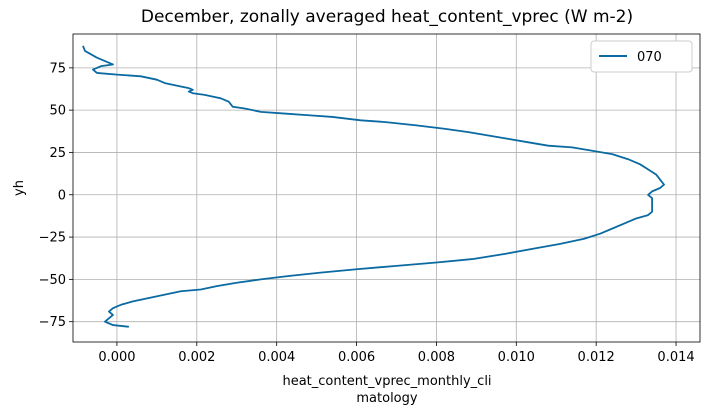  What do you see at coordinates (52, 238) in the screenshot?
I see `y-tick-label: −25` at bounding box center [52, 238].